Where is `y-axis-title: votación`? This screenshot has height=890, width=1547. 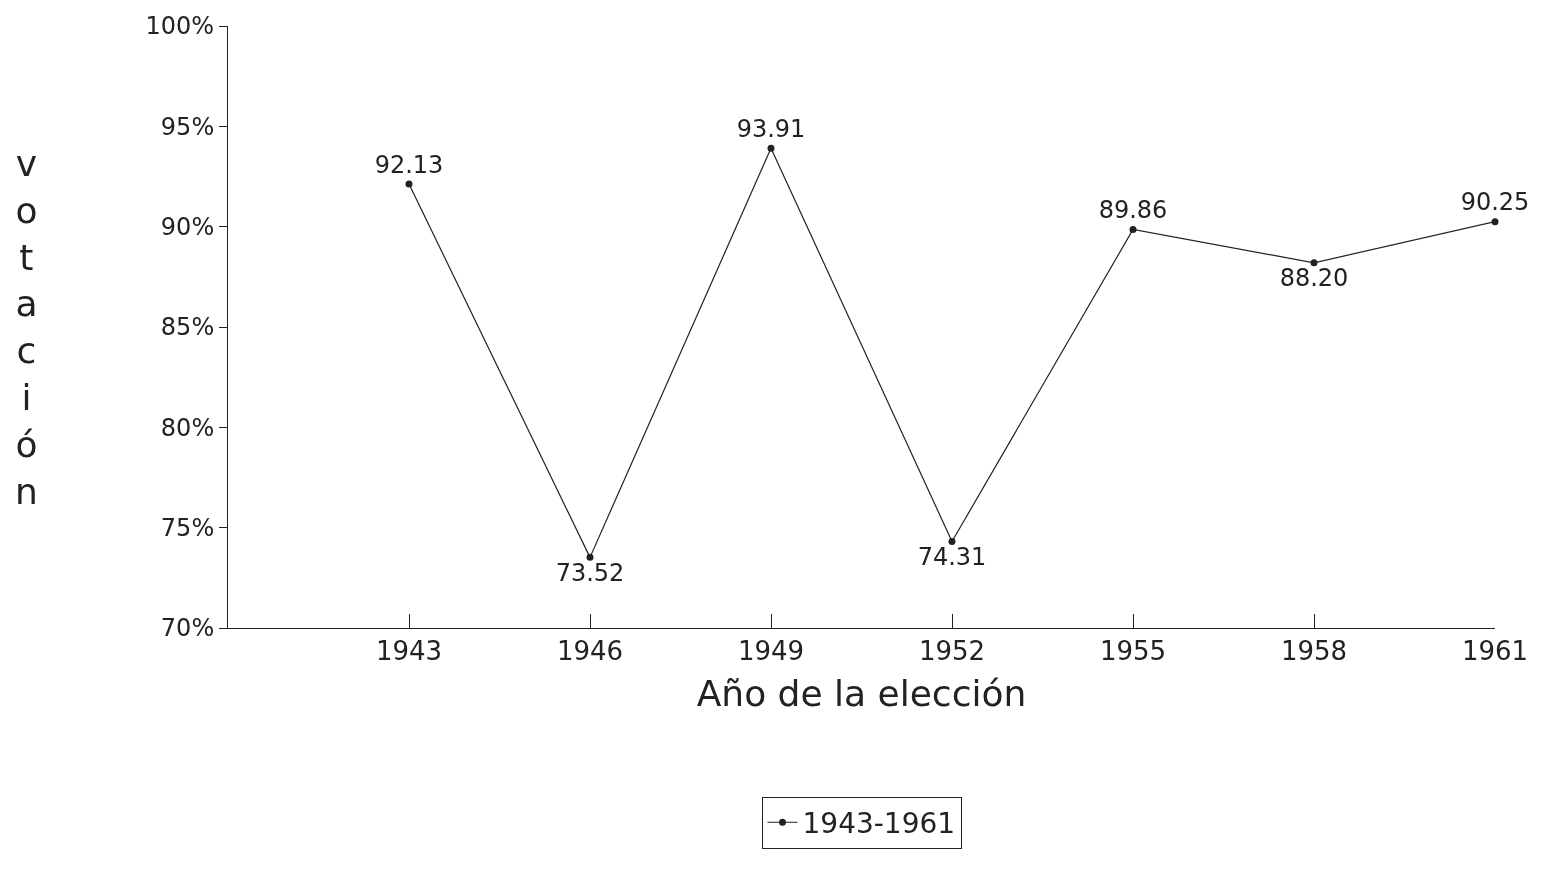
y-axis-title: votación is located at coordinates (26, 327).